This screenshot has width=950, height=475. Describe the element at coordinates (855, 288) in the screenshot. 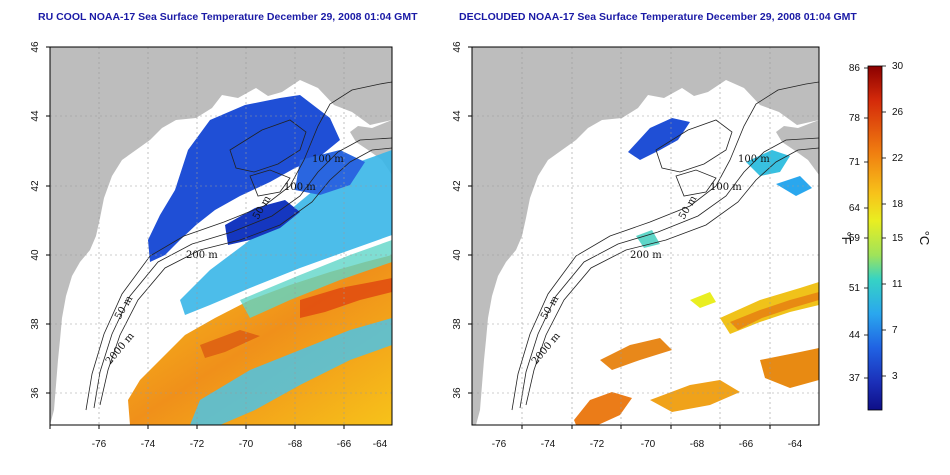

I see `colorbar-f-label: 51` at that location.